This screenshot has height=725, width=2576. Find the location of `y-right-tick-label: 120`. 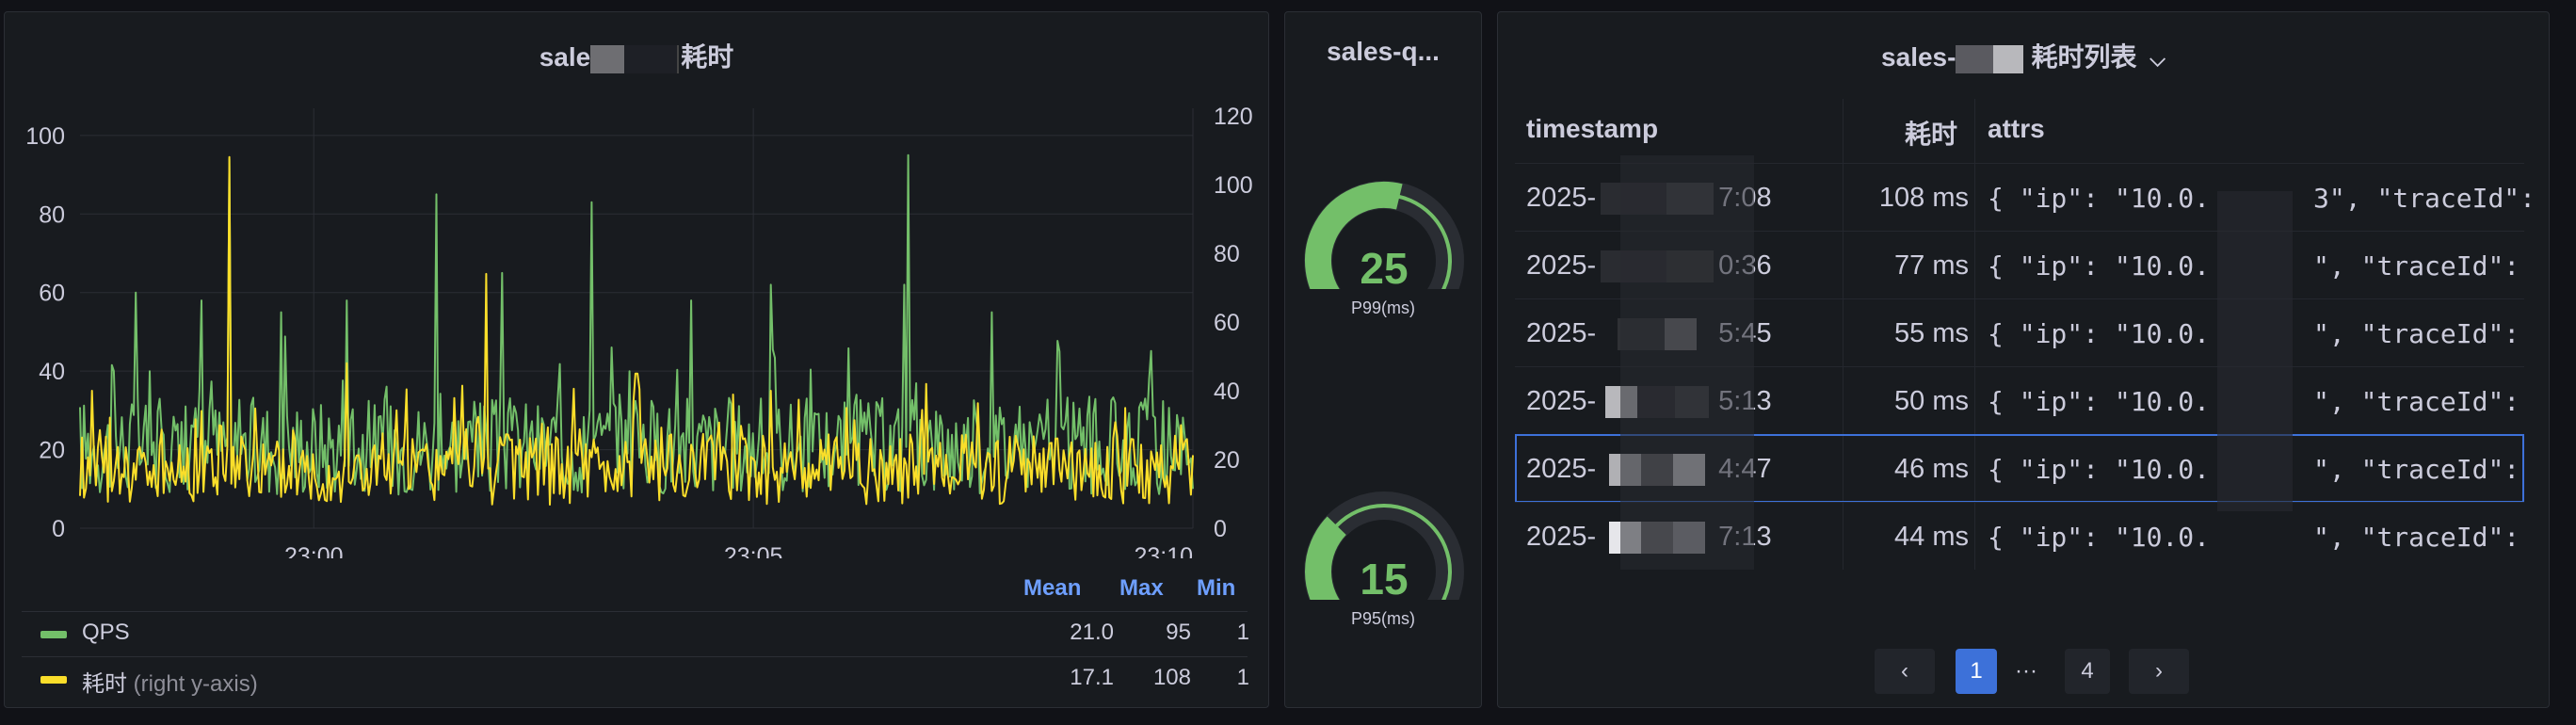

y-right-tick-label: 120 is located at coordinates (1233, 117).